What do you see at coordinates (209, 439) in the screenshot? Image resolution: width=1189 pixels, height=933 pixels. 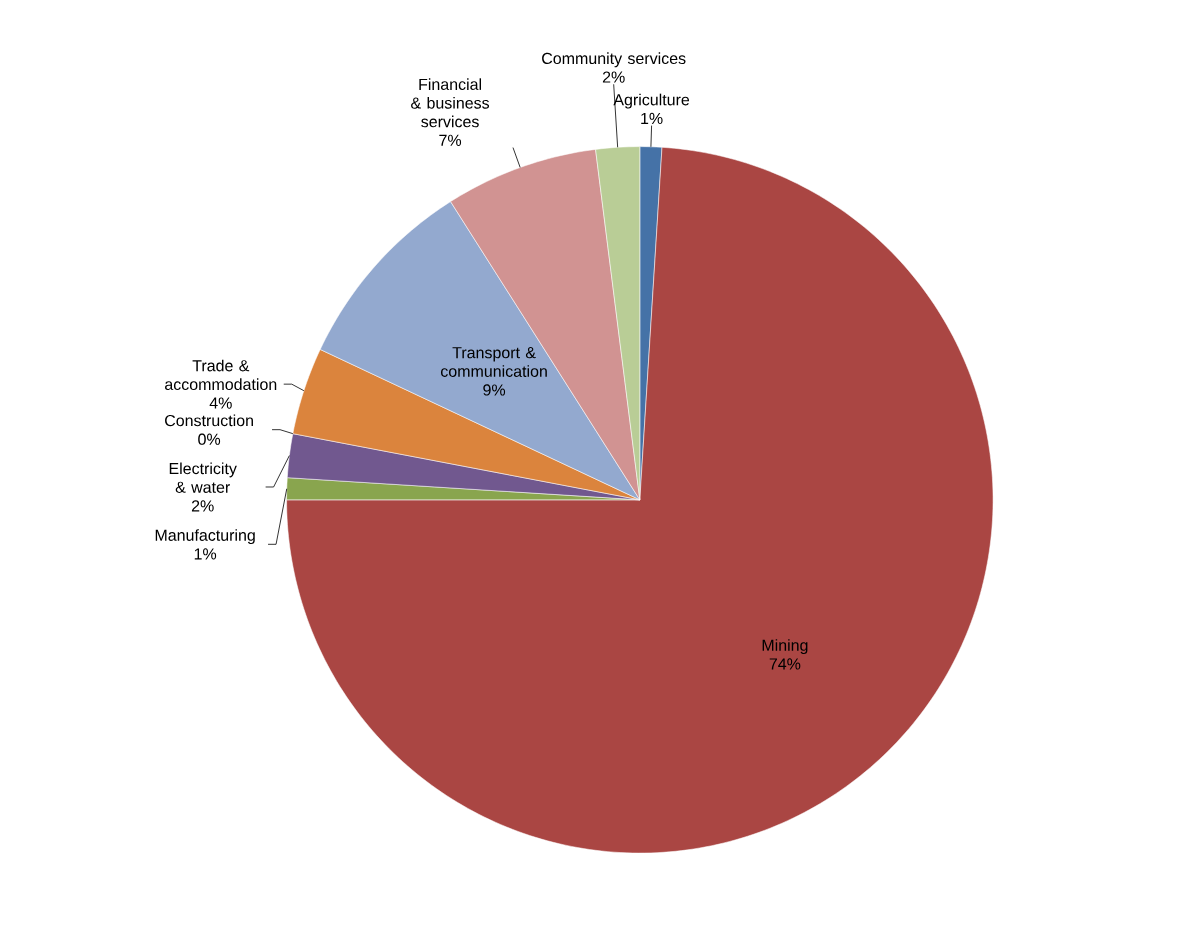 I see `text: 0%` at bounding box center [209, 439].